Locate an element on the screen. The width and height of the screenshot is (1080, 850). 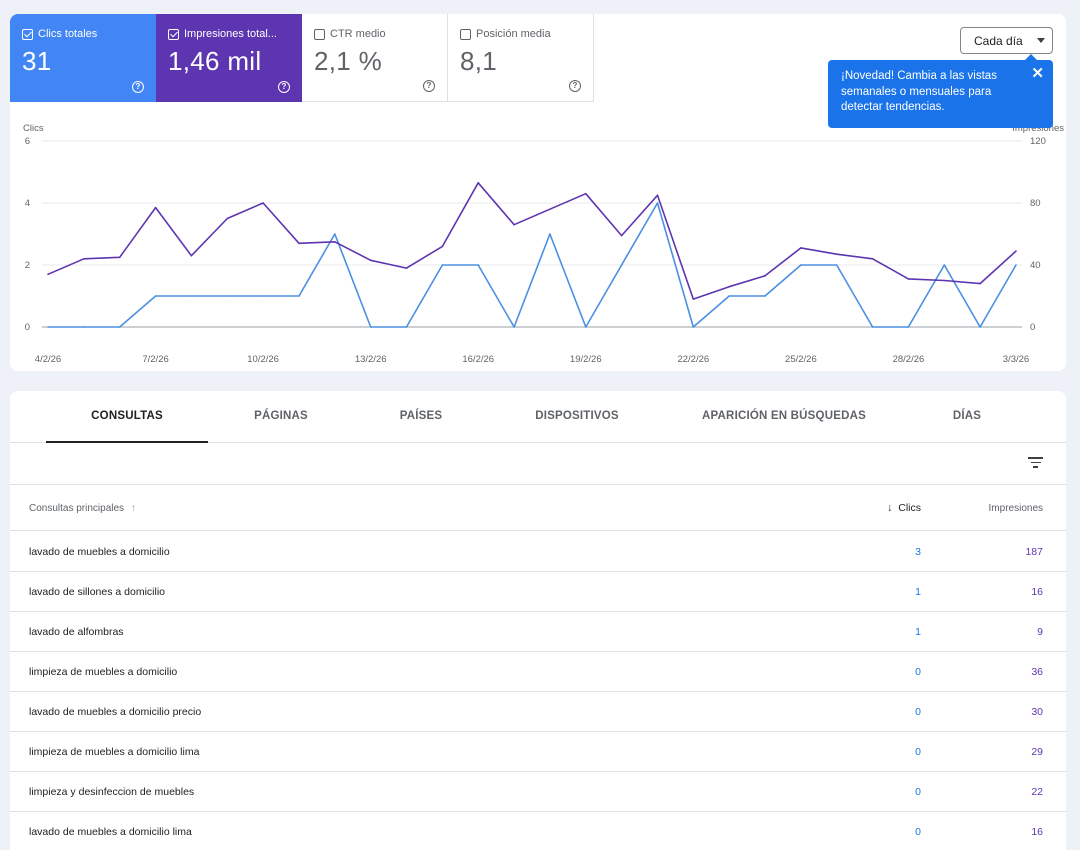
column-header-clicks: ↓ Clics is located at coordinates (904, 508).